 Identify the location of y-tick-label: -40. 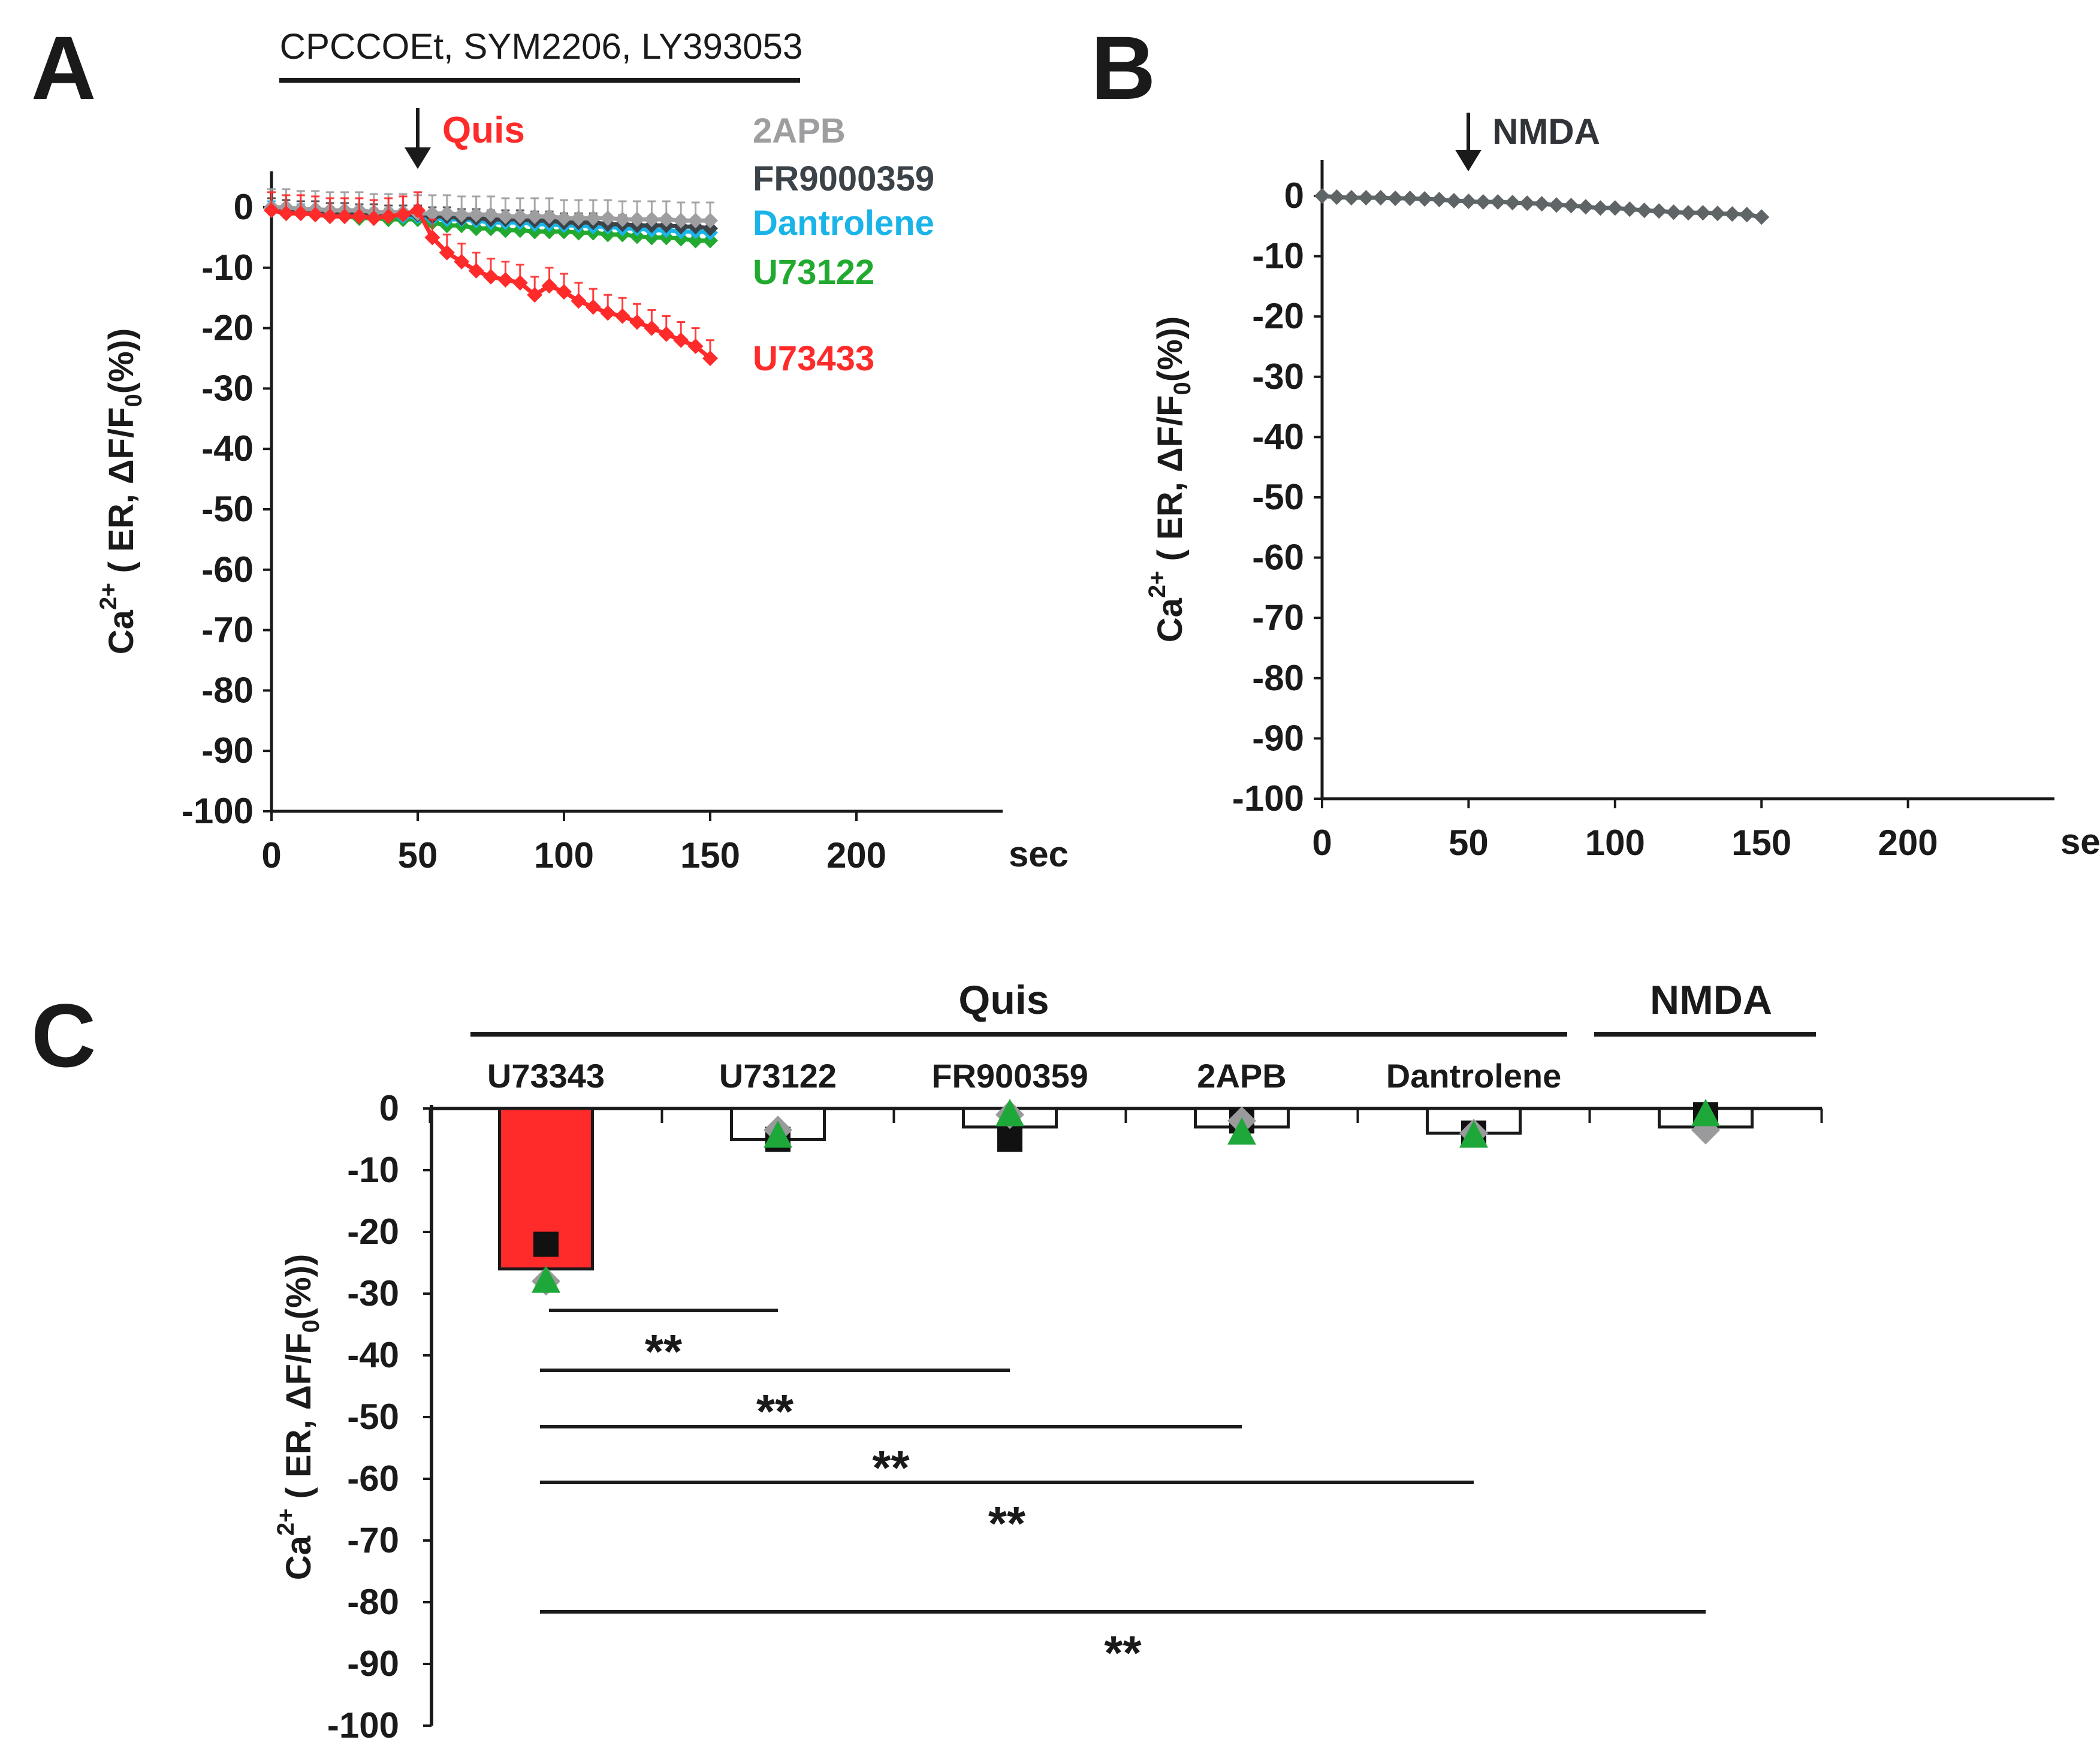
(227, 448).